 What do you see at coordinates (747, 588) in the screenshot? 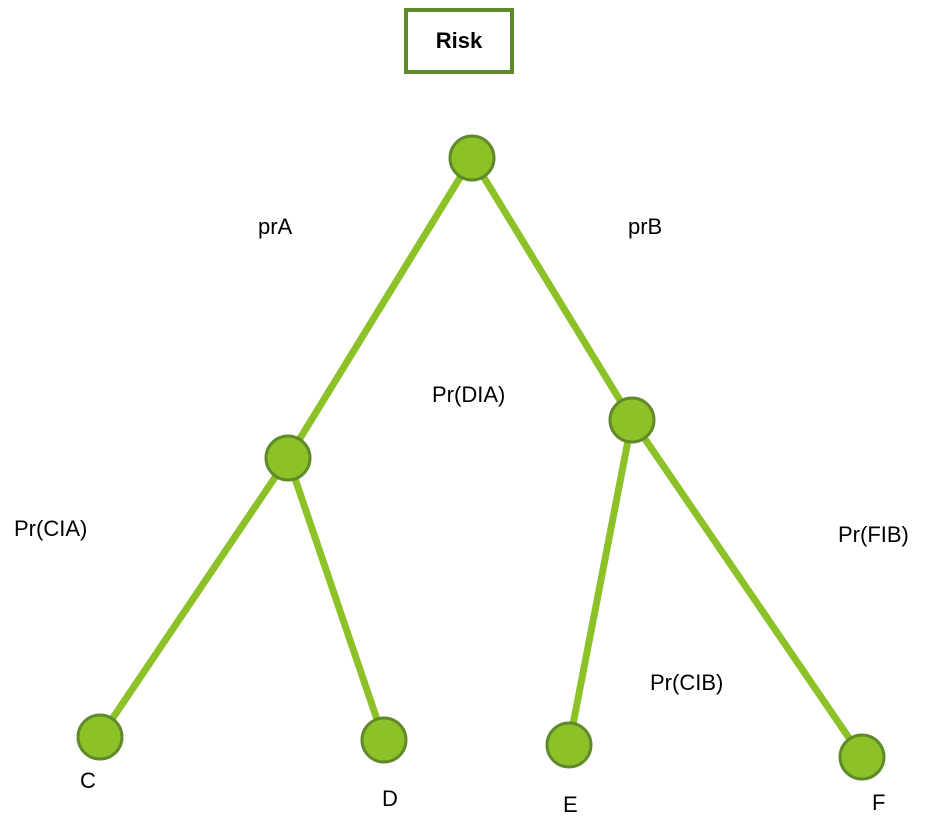
I see `edge-b-f` at bounding box center [747, 588].